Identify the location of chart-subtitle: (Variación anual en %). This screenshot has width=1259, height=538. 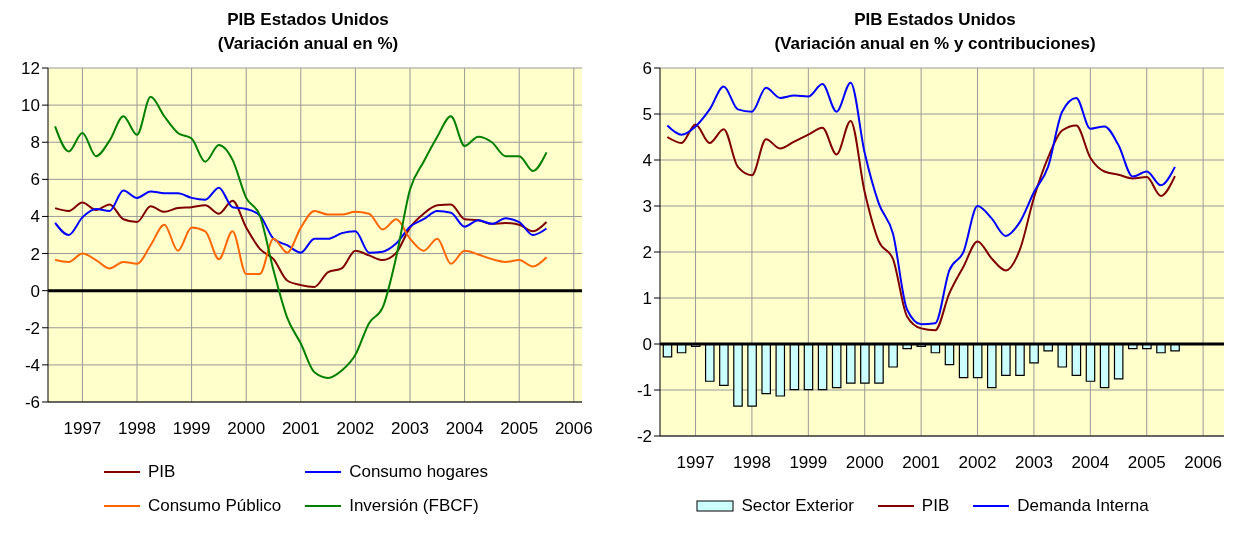
(308, 44).